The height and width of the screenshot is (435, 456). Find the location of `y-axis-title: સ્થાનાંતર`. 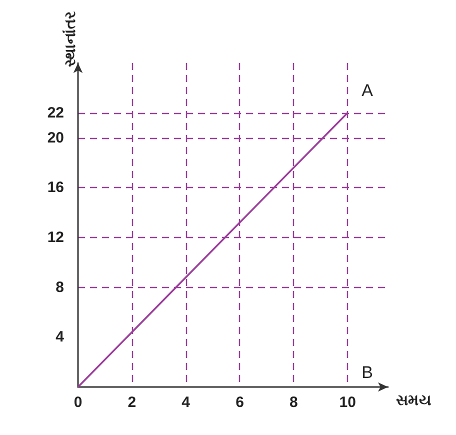

y-axis-title: સ્થાનાંતર is located at coordinates (70, 39).